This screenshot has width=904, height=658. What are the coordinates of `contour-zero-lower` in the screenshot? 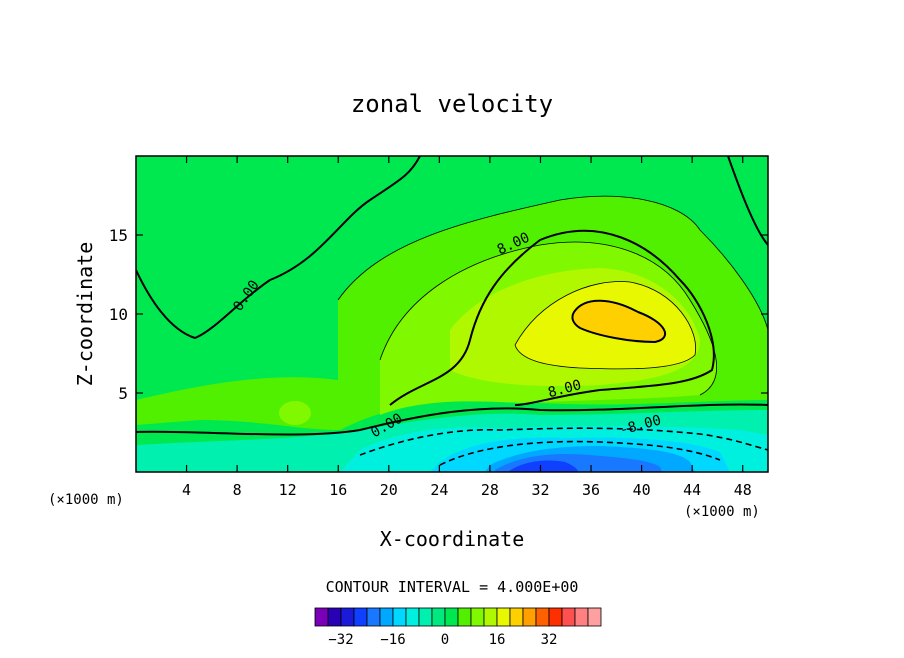 It's located at (452, 419).